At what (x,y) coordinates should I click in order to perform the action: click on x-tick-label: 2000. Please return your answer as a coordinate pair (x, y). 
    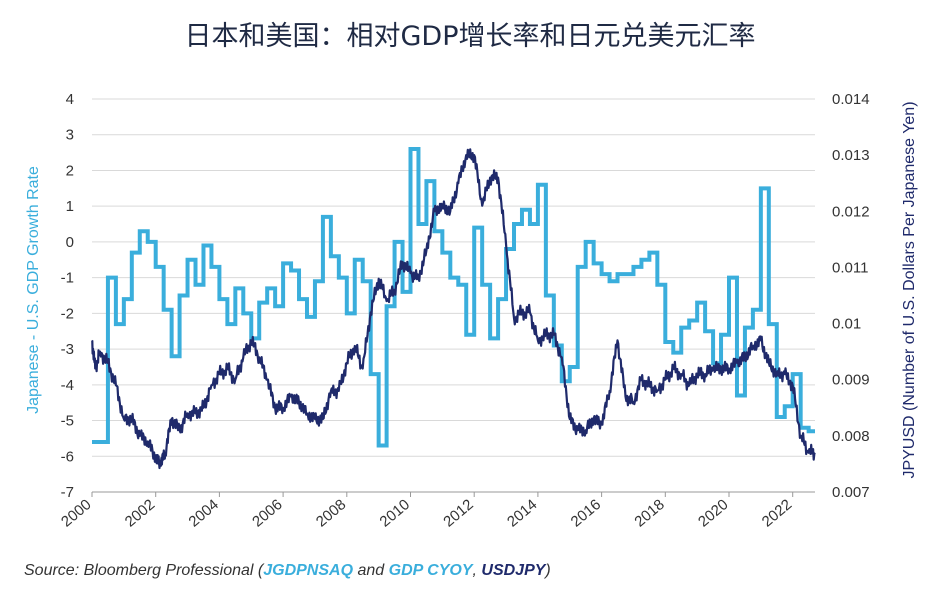
    Looking at the image, I should click on (76, 513).